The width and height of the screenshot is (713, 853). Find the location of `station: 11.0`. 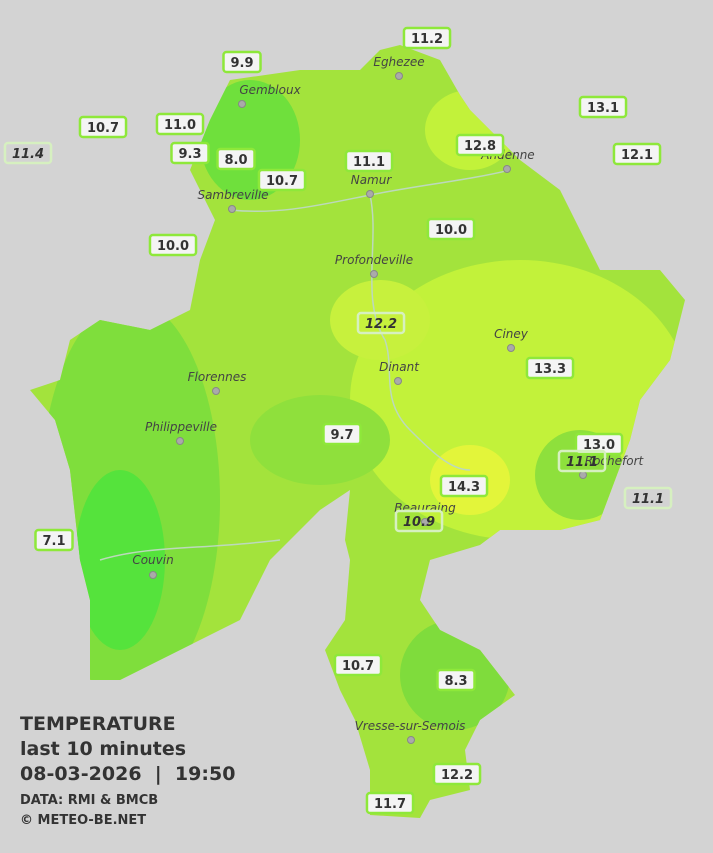

station: 11.0 is located at coordinates (180, 124).